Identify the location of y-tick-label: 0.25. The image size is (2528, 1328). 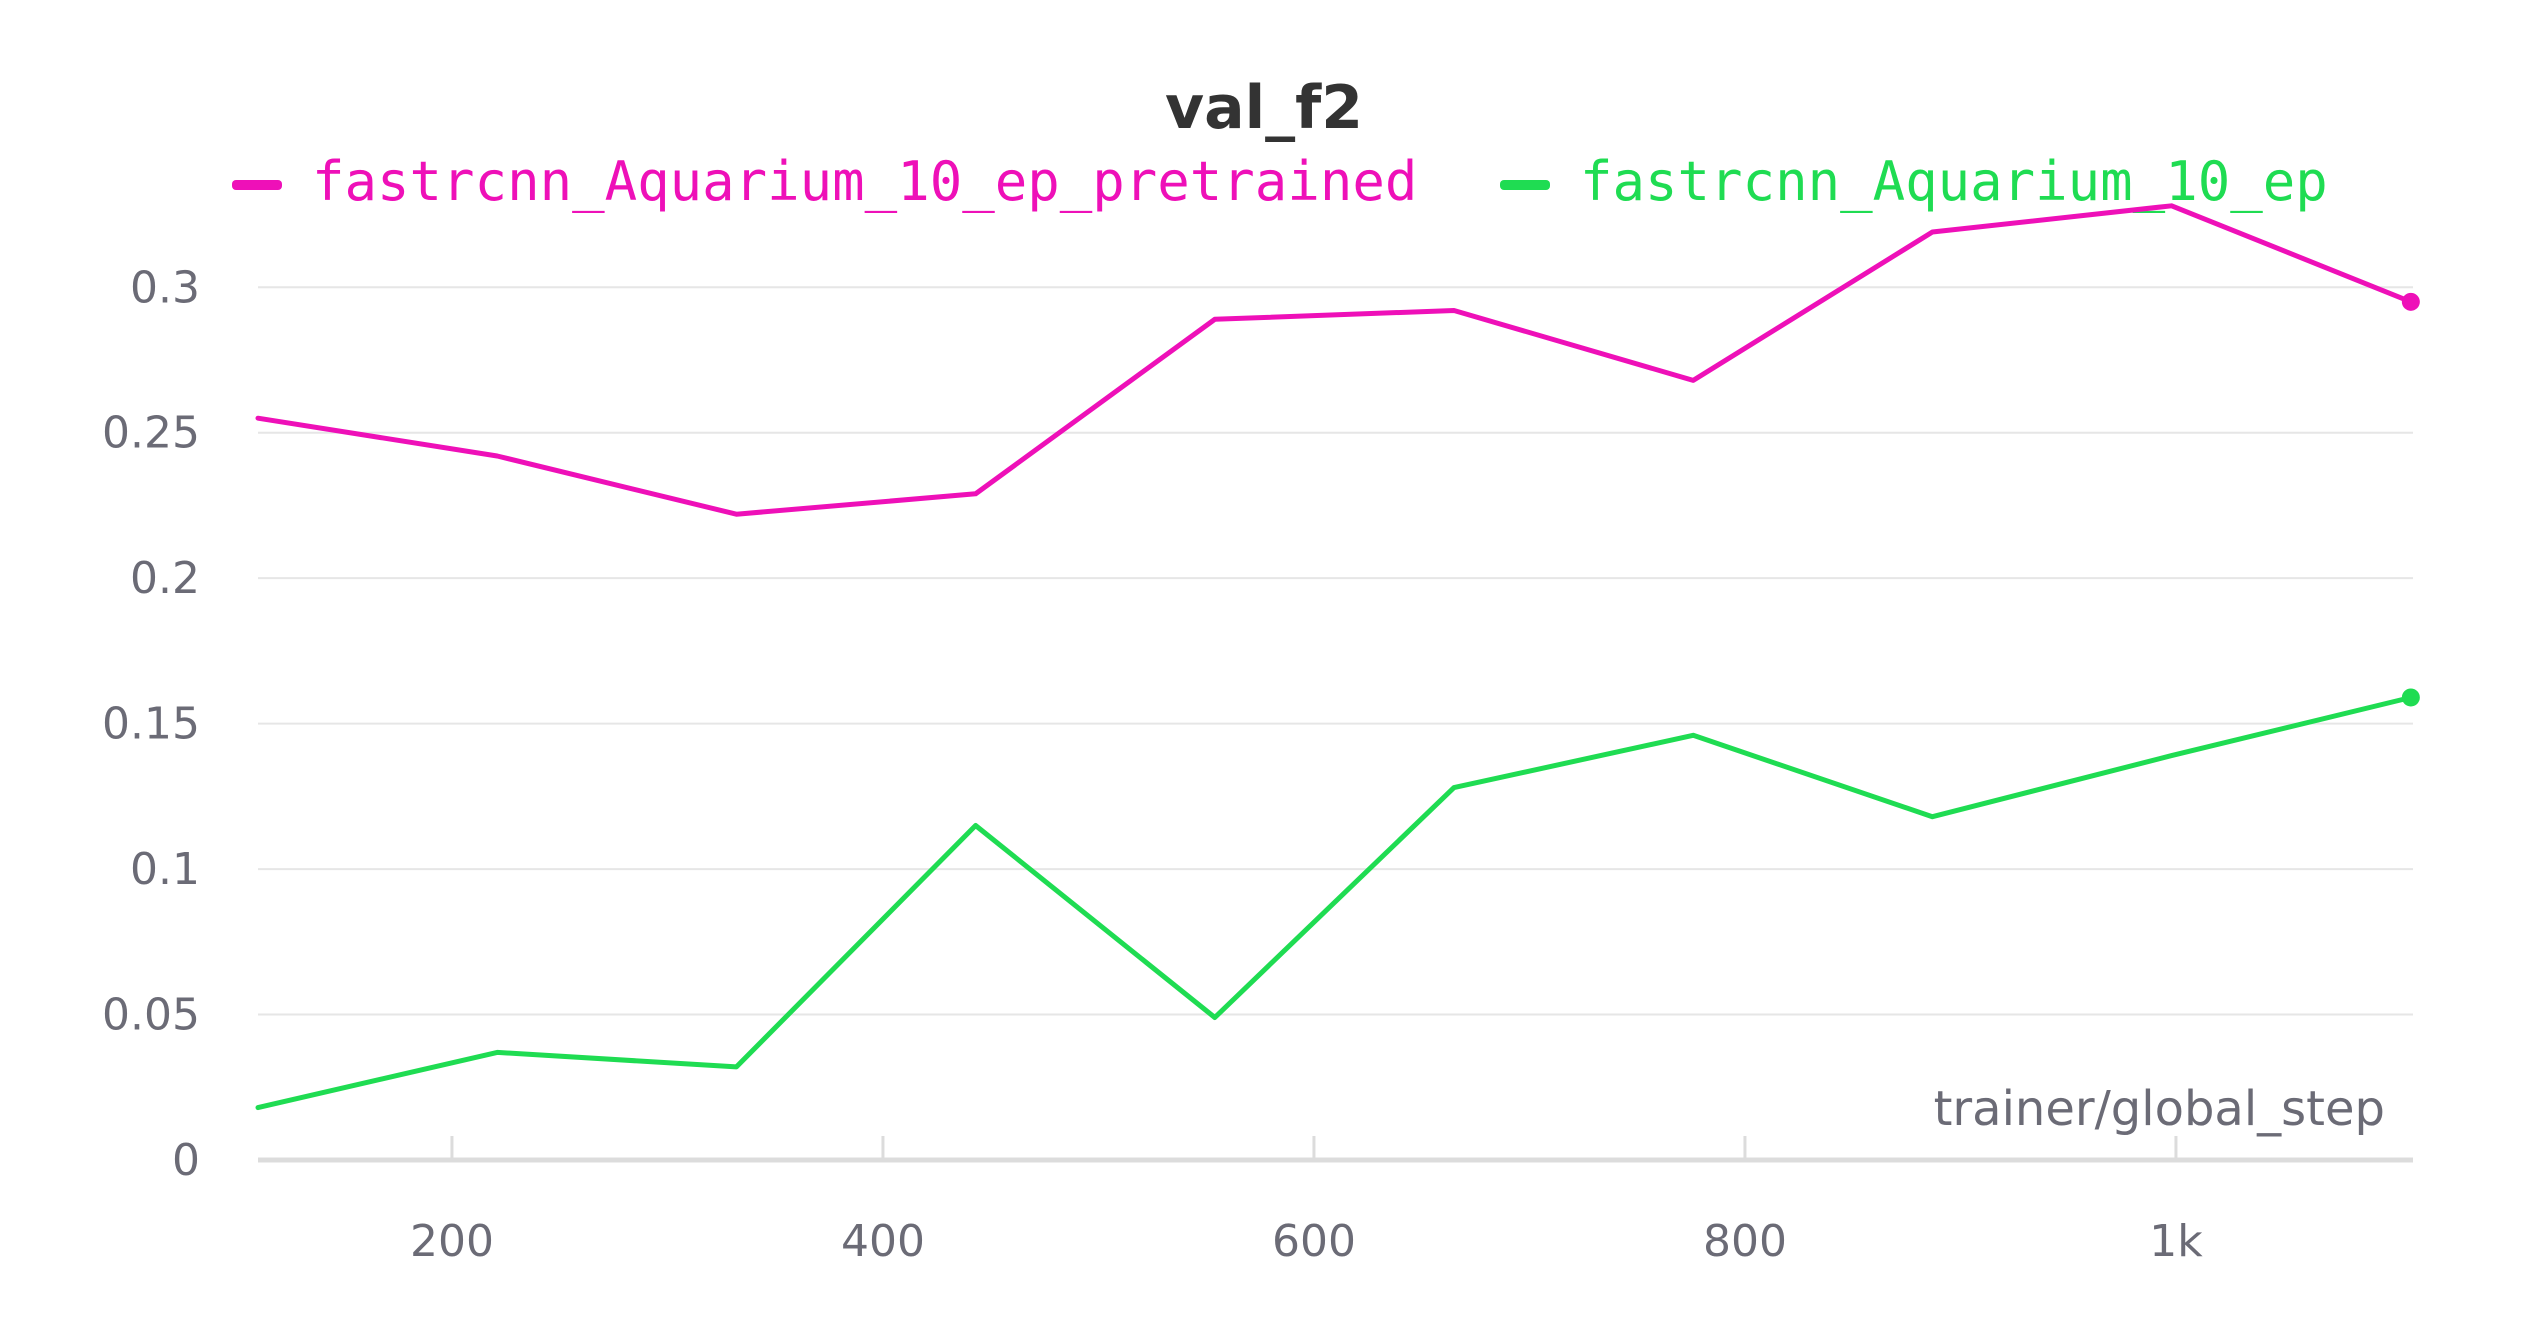
(151, 433).